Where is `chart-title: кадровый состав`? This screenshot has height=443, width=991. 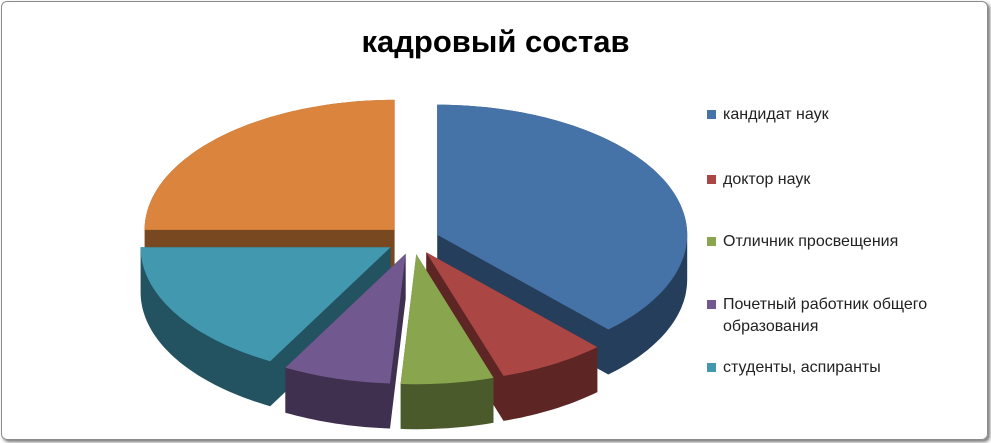 chart-title: кадровый состав is located at coordinates (495, 41).